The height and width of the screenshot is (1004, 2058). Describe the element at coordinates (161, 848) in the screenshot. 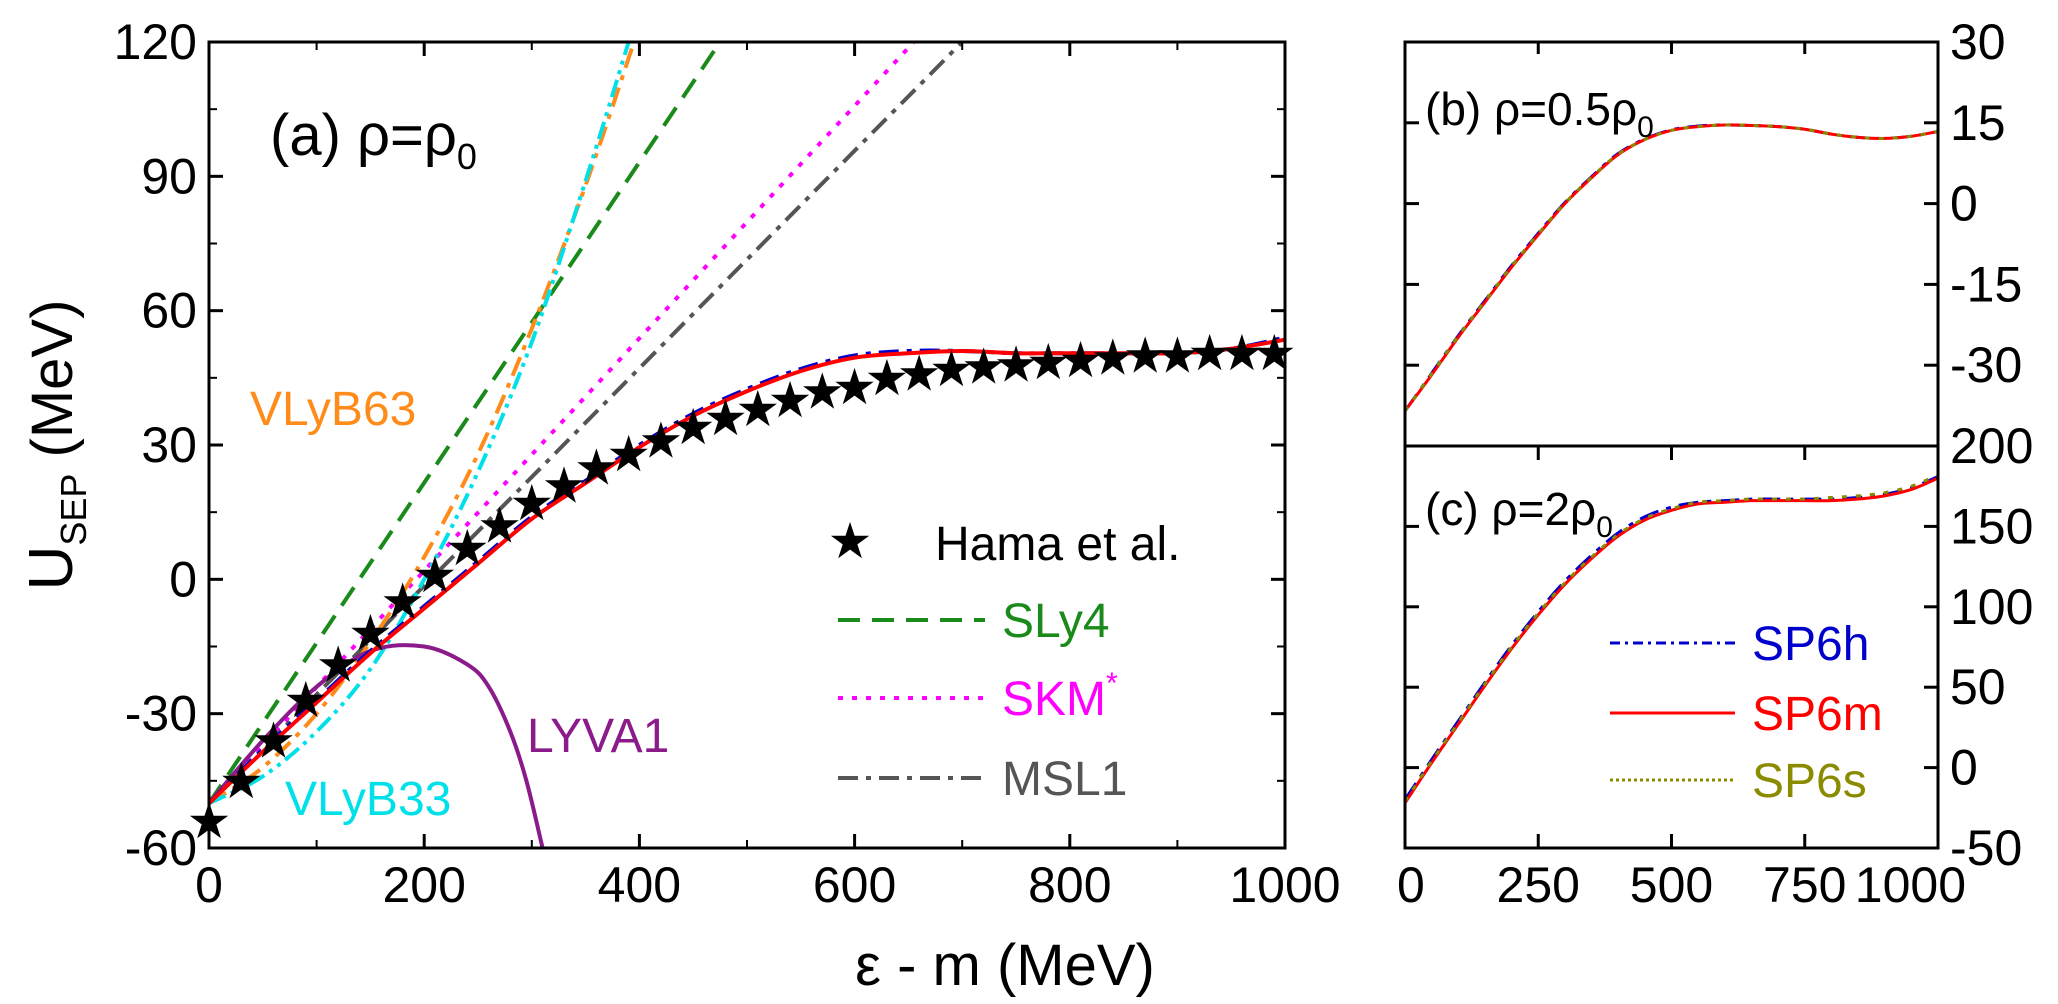

I see `y-tick-label: -60` at that location.